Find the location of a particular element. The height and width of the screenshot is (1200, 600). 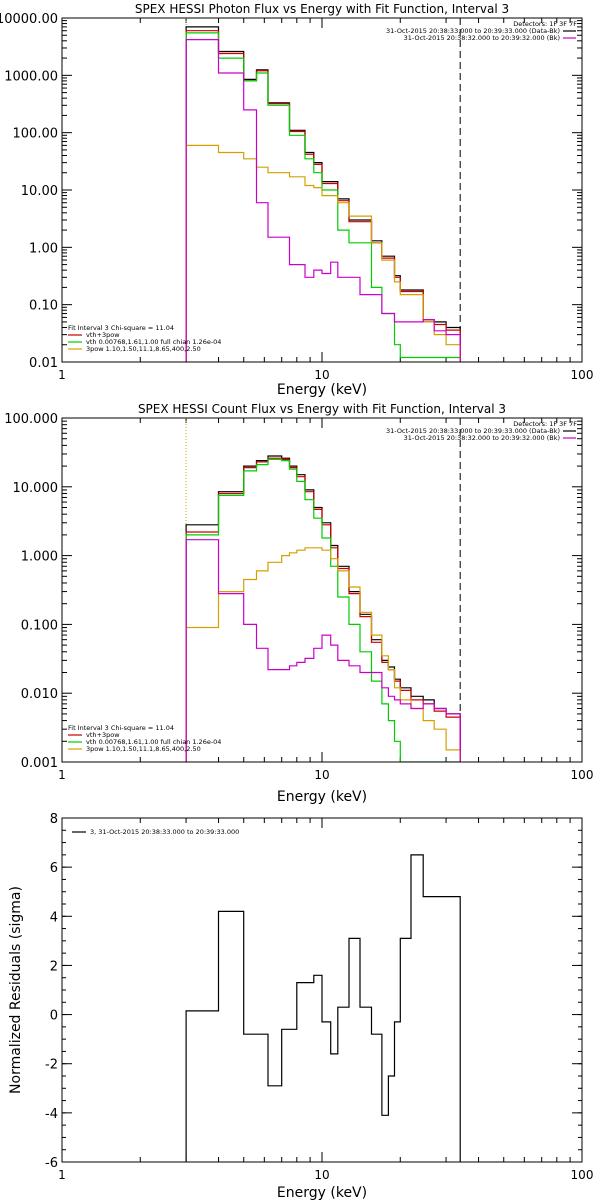

series-line-residuals is located at coordinates (323, 1008).